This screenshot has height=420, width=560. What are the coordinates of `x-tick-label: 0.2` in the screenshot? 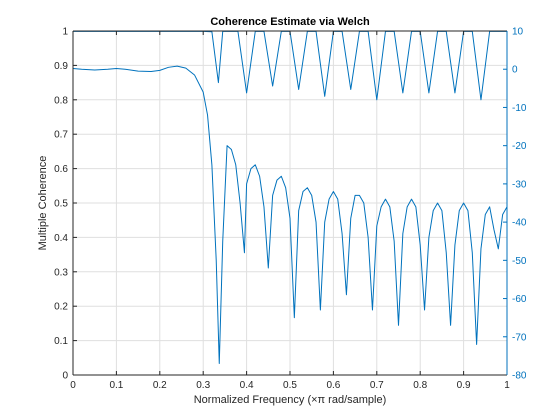 It's located at (160, 385).